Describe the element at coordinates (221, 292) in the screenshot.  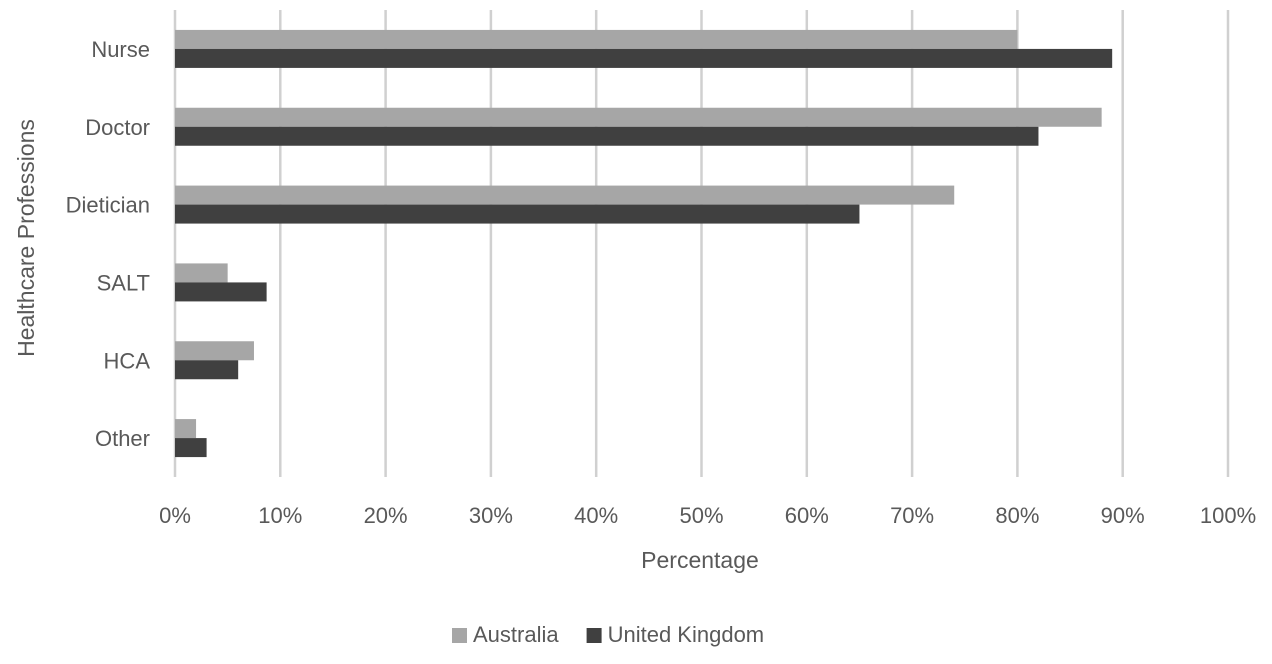
I see `bar-united-kingdom-salt` at that location.